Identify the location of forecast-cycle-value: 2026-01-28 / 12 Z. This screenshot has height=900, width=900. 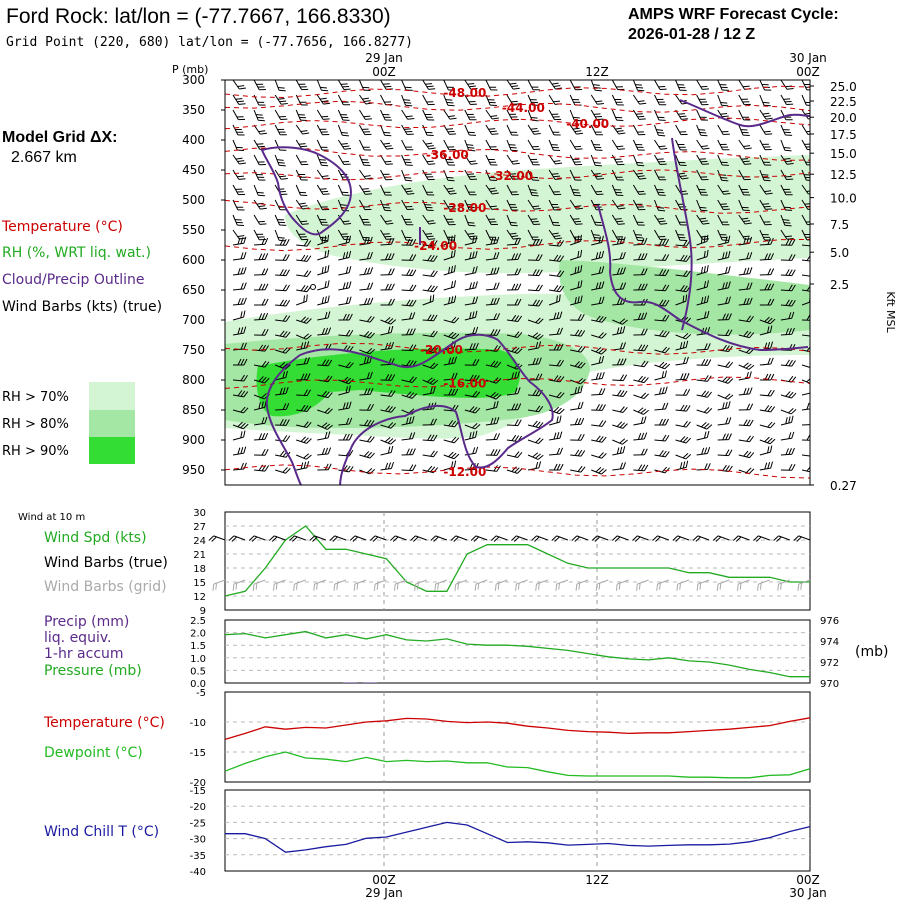
(691, 34).